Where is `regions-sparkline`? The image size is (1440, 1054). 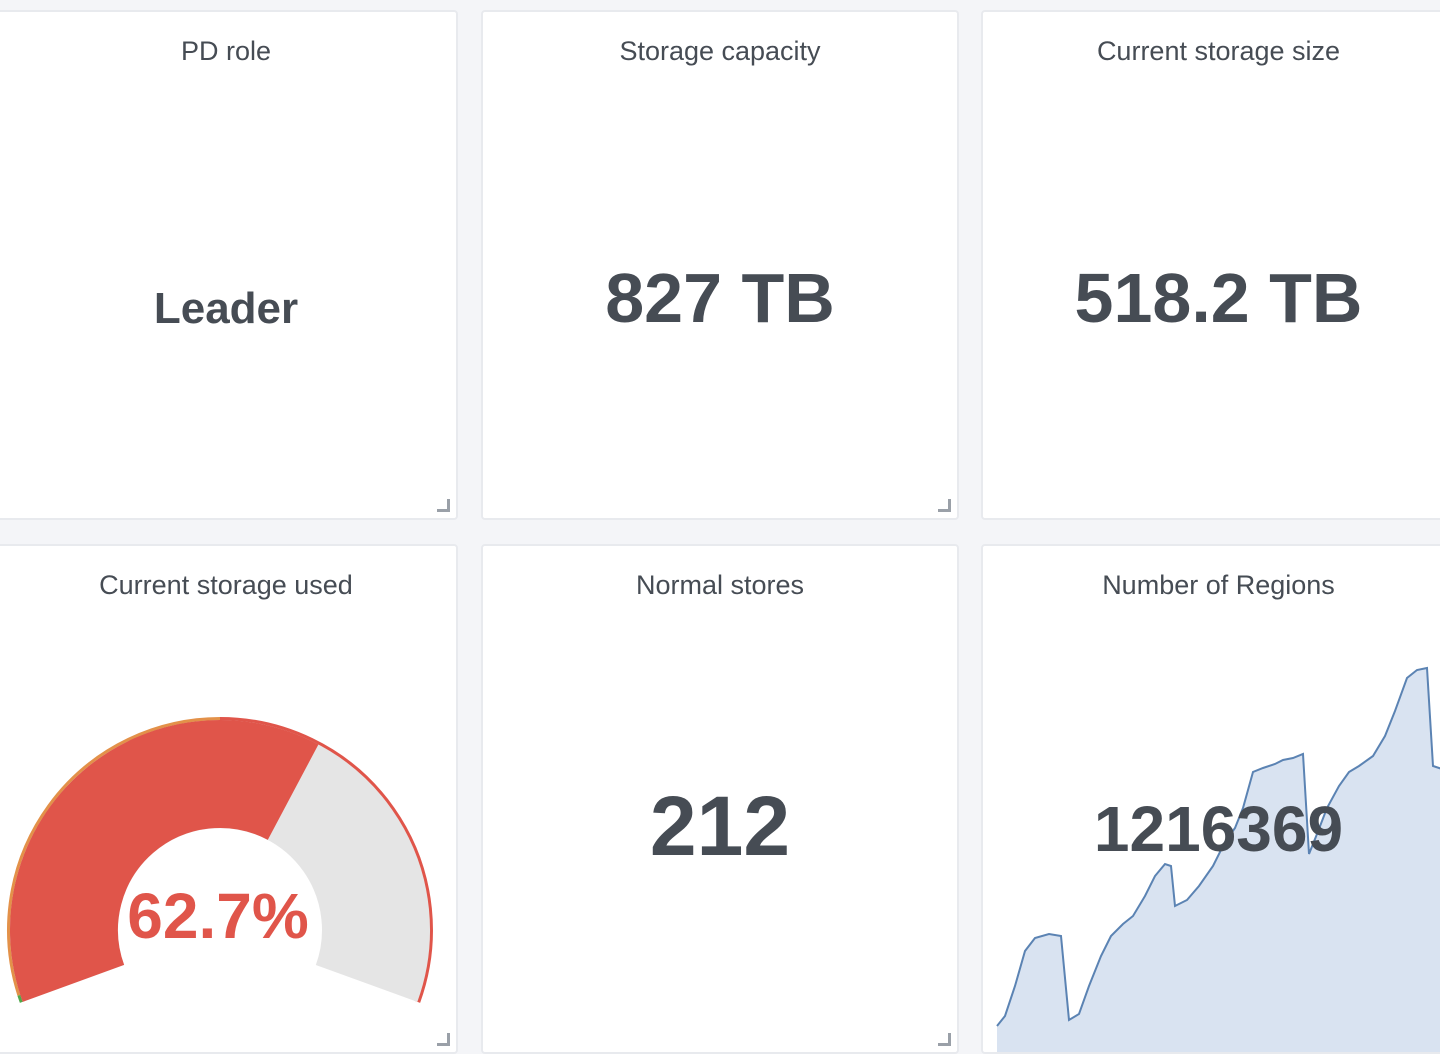 regions-sparkline is located at coordinates (1218, 859).